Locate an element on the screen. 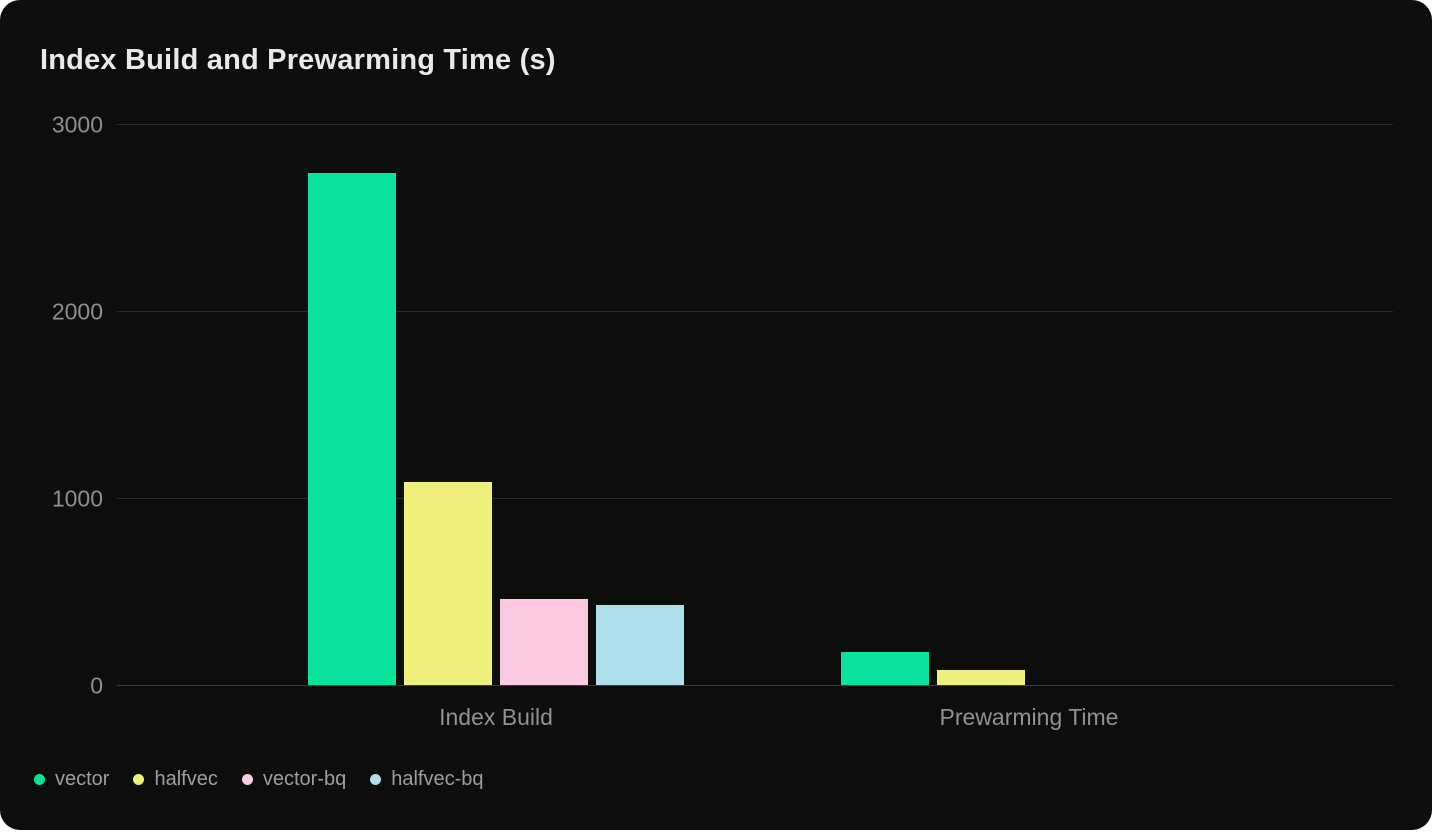 This screenshot has height=836, width=1432. y-axis-tick-label: 0 is located at coordinates (96, 685).